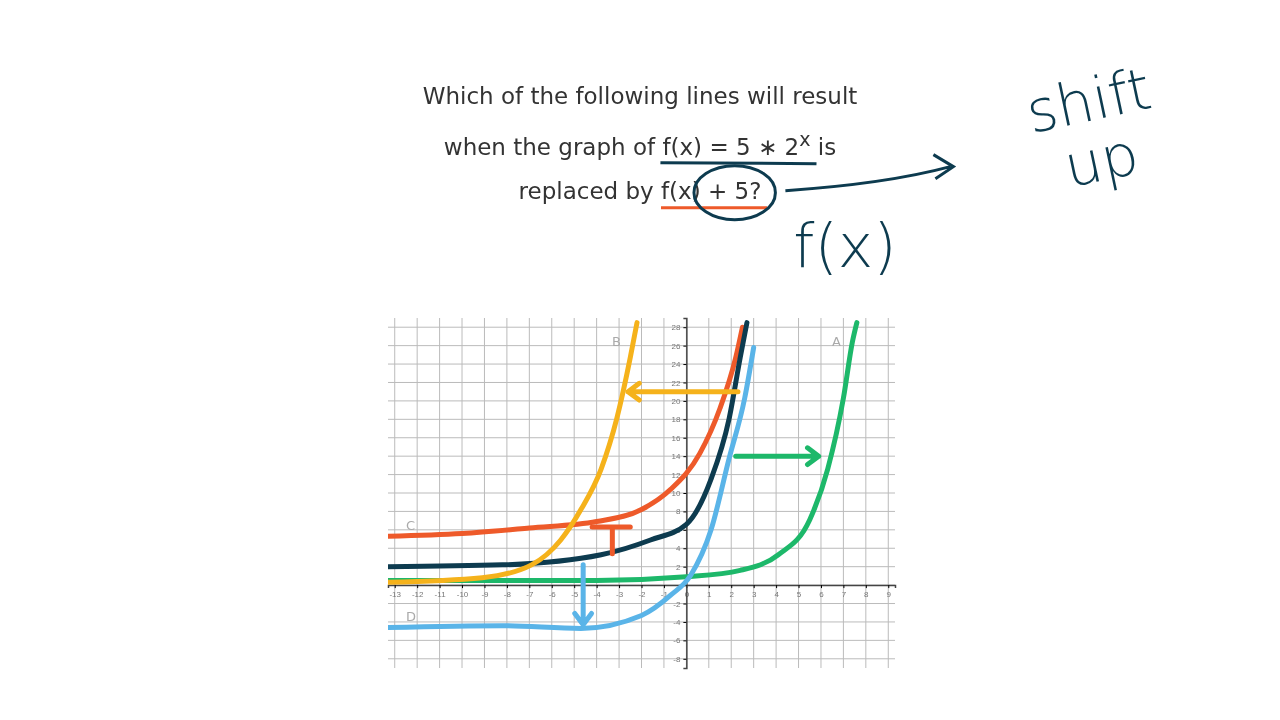 Image resolution: width=1280 pixels, height=720 pixels. Describe the element at coordinates (676, 328) in the screenshot. I see `y-tick-label: 28` at that location.